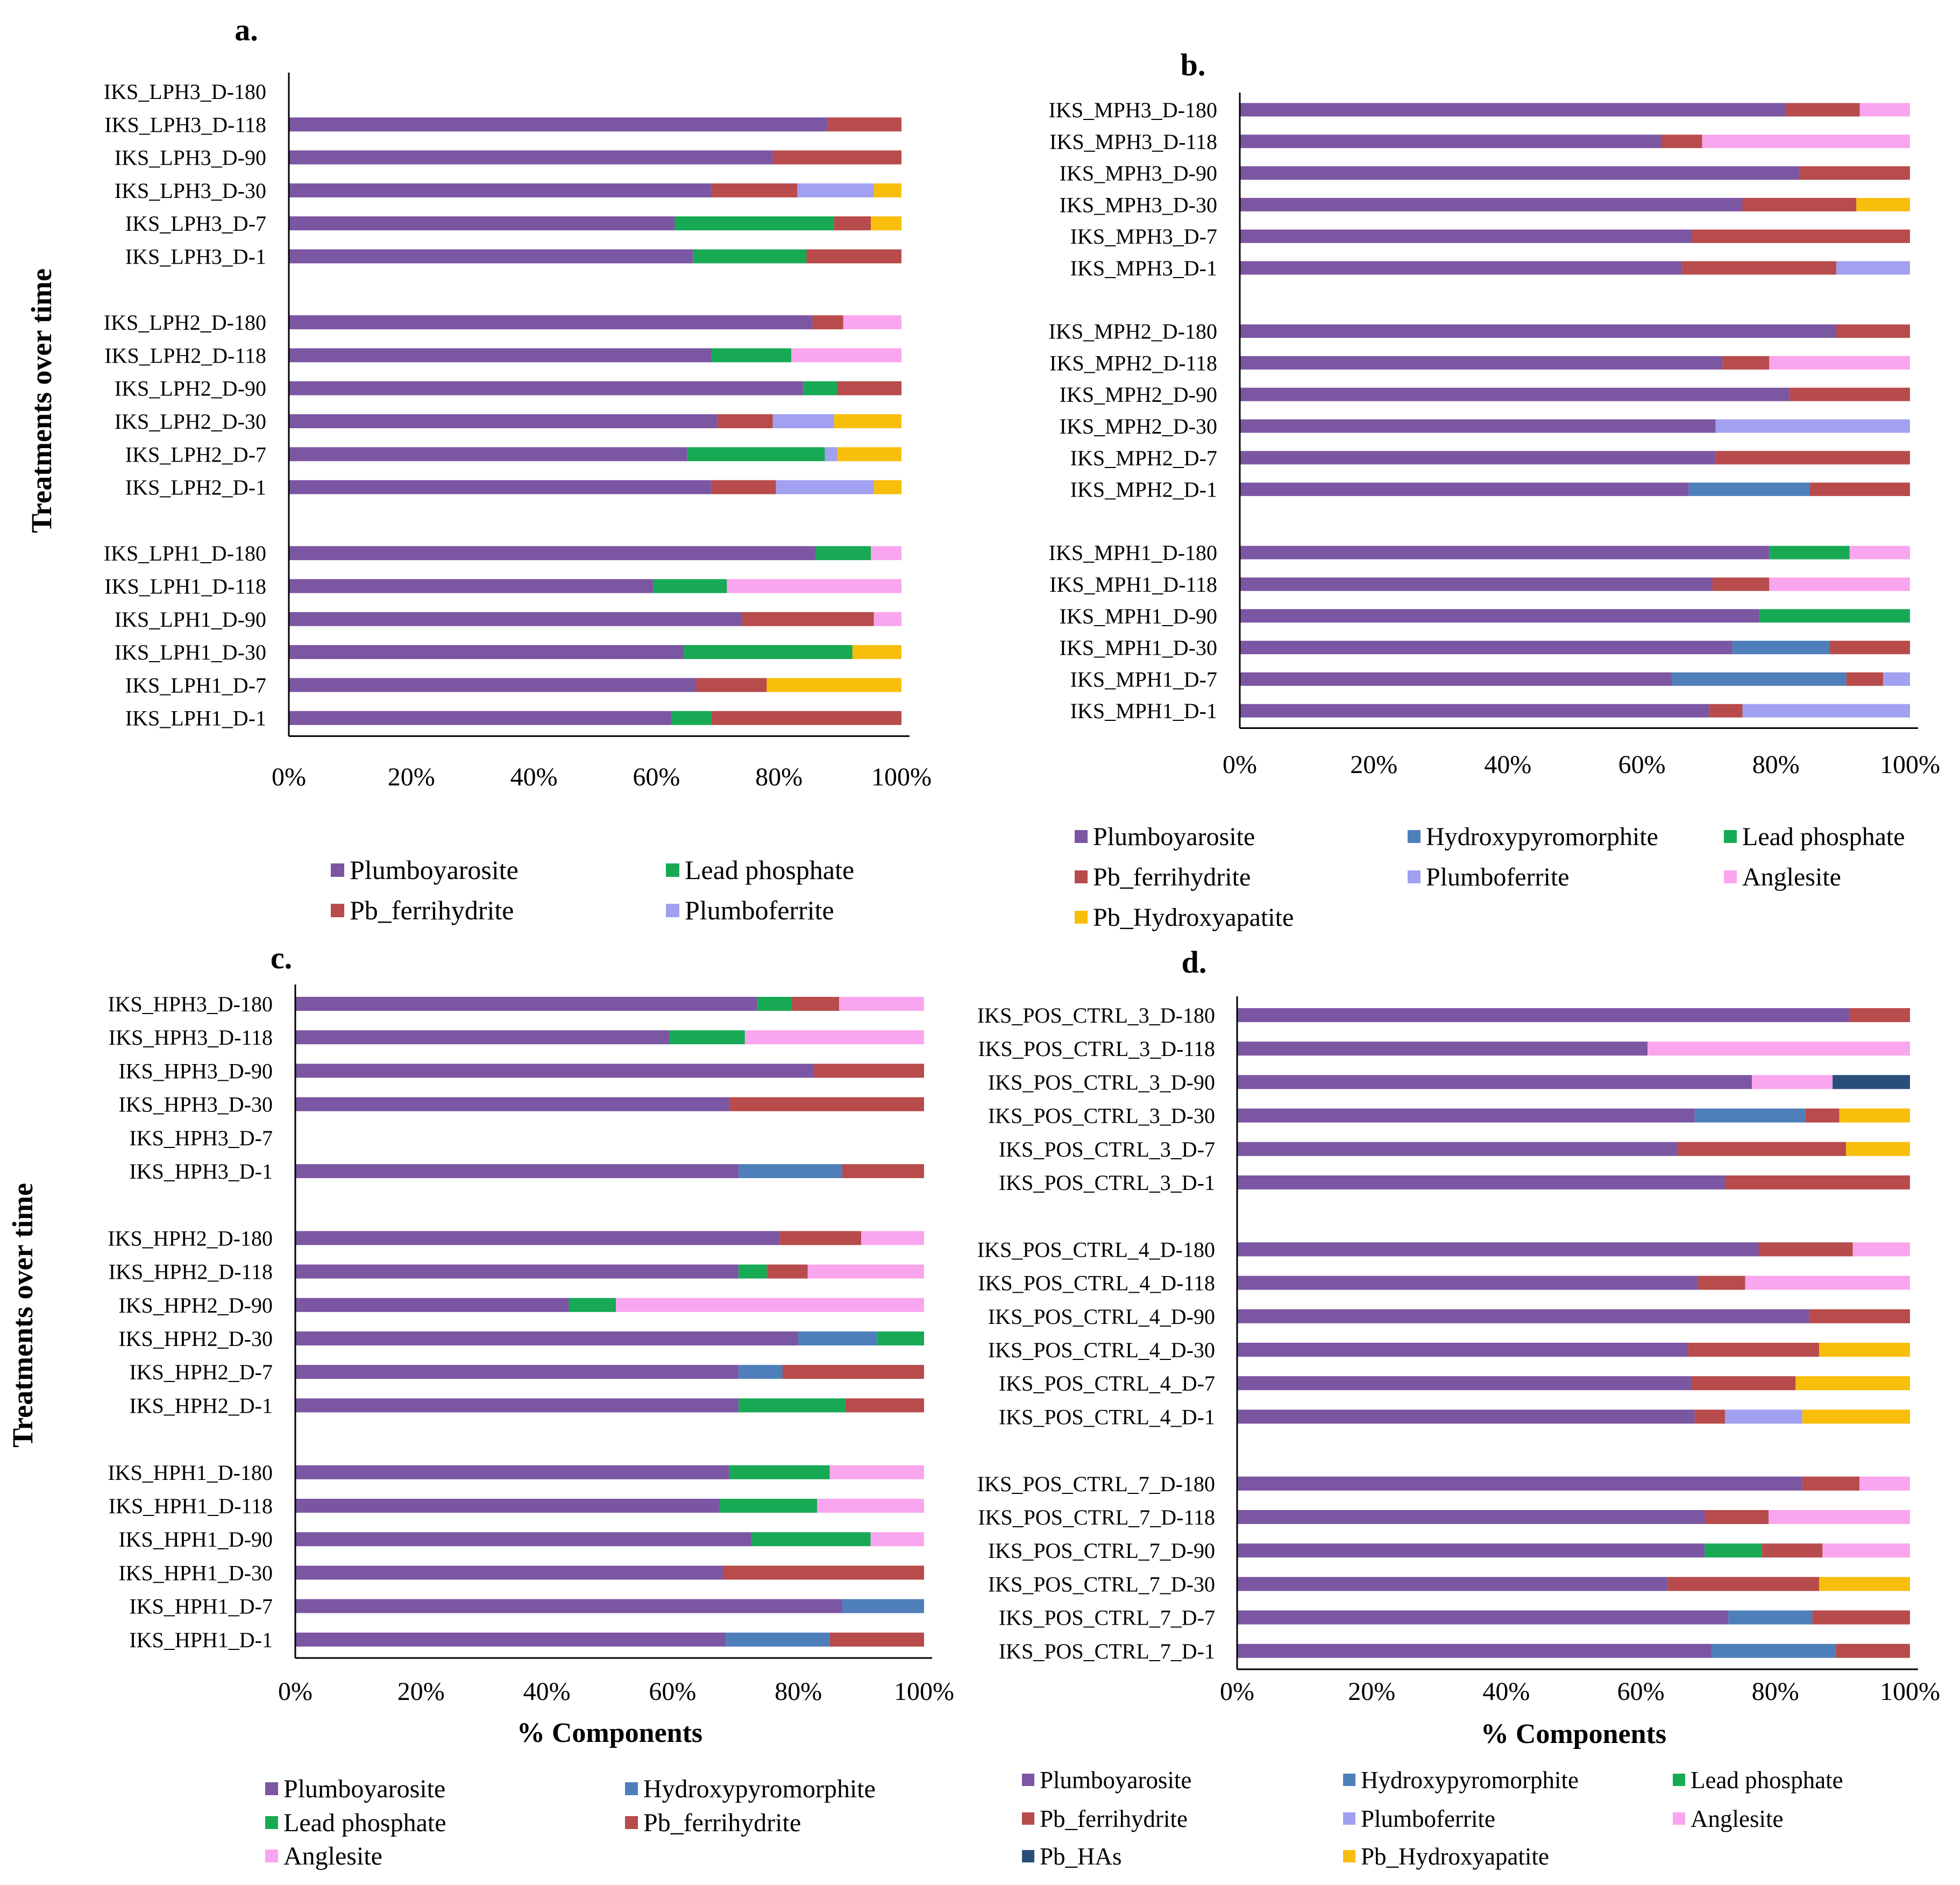 The height and width of the screenshot is (1885, 1960). Describe the element at coordinates (196, 224) in the screenshot. I see `category-label: IKS_LPH3_D-7` at that location.